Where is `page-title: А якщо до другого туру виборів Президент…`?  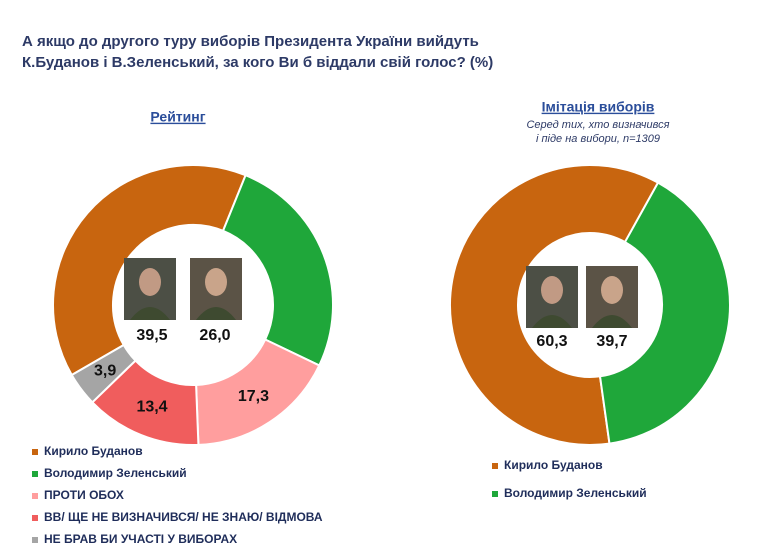 page-title: А якщо до другого туру виборів Президент… is located at coordinates (250, 41).